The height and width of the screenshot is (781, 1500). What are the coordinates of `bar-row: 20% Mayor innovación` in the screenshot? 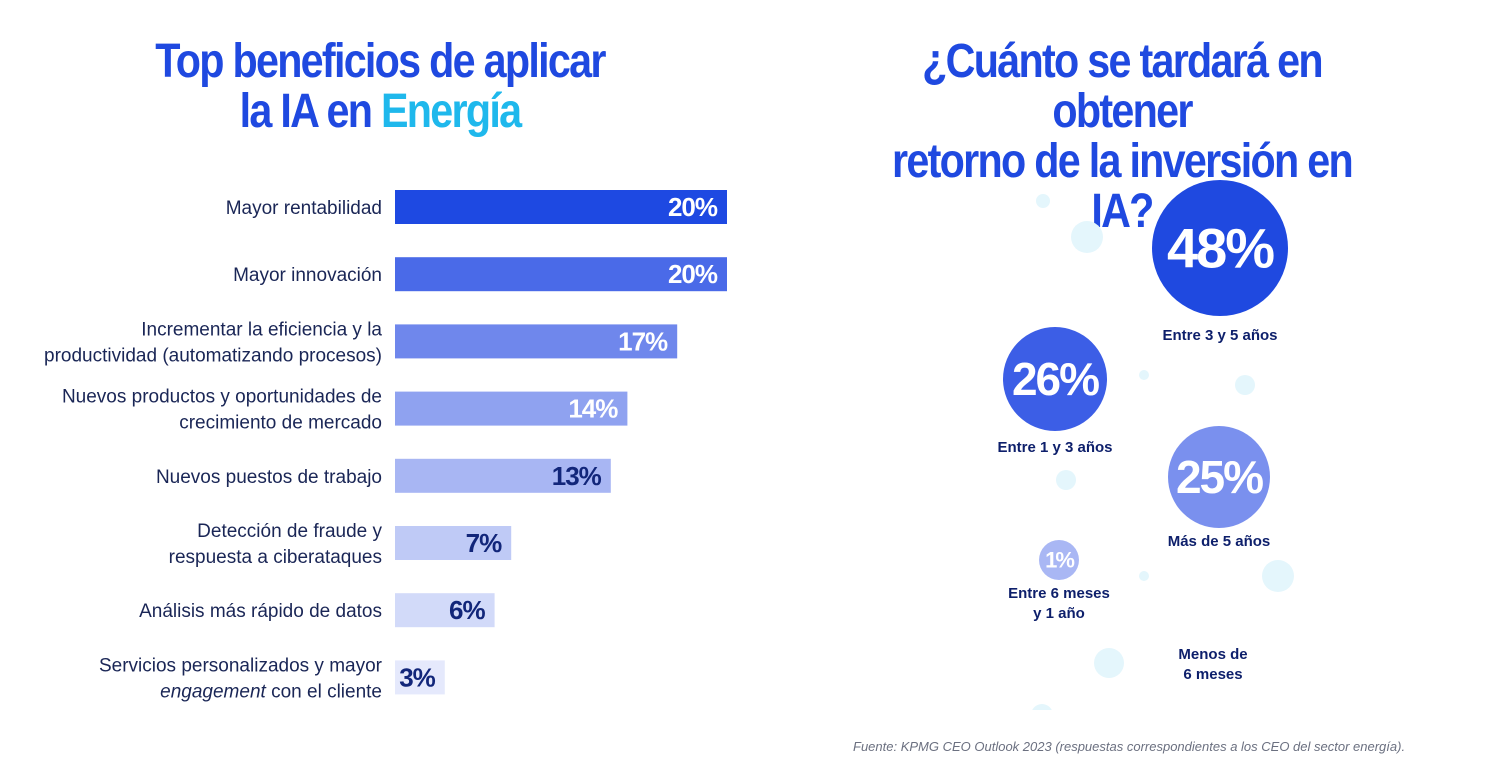 It's located at (480, 274).